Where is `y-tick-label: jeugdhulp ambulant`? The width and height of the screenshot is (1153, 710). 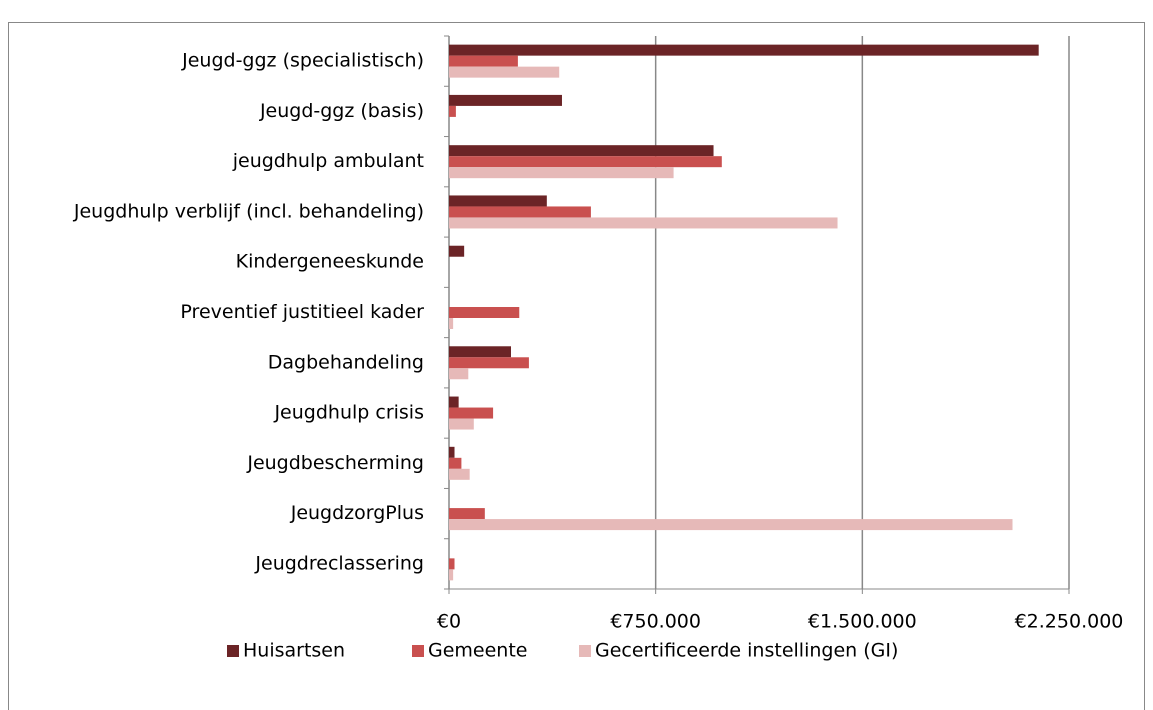 y-tick-label: jeugdhulp ambulant is located at coordinates (328, 161).